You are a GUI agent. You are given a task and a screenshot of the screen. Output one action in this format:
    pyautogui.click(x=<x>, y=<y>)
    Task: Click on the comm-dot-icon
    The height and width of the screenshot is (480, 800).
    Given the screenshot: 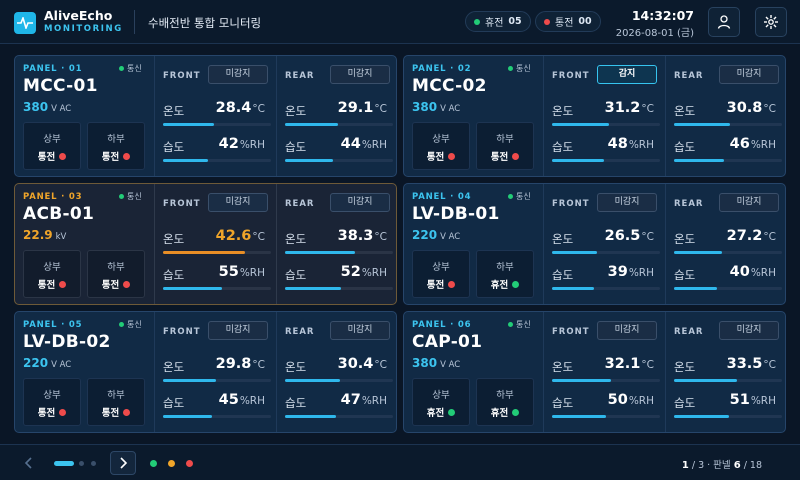 What is the action you would take?
    pyautogui.click(x=121, y=196)
    